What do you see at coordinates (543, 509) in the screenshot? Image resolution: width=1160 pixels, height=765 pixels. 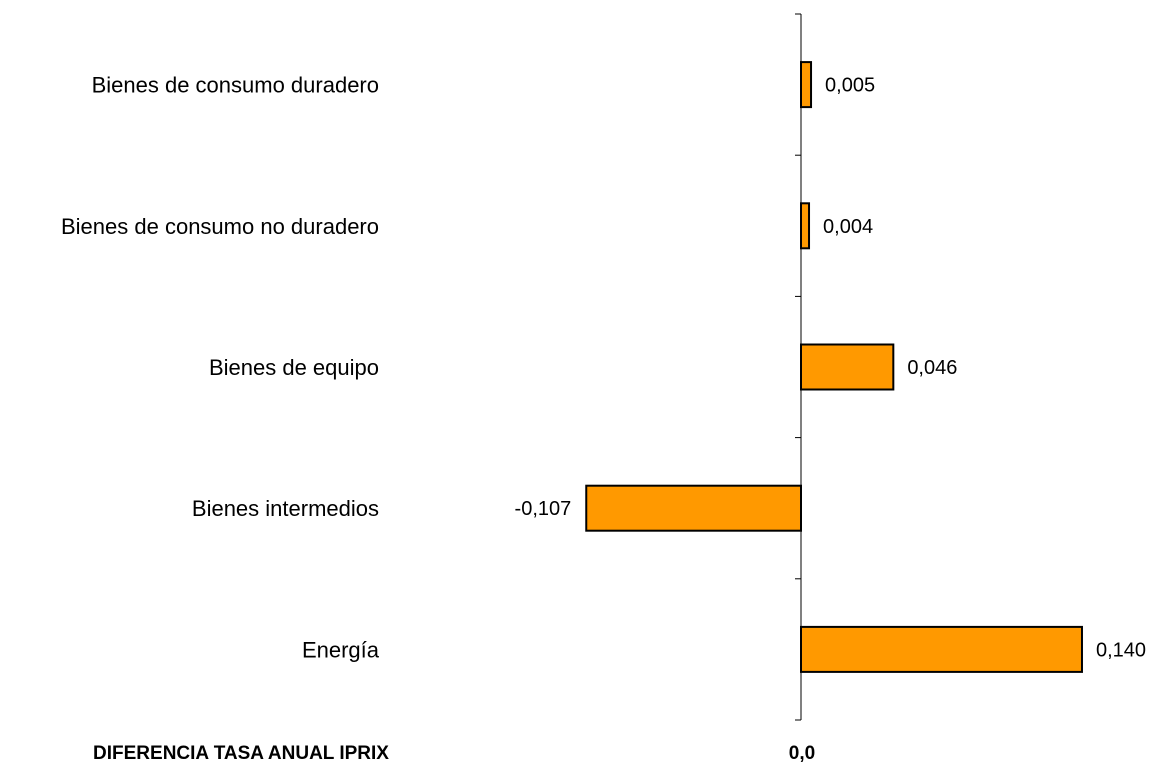 I see `value-label: -0,107` at bounding box center [543, 509].